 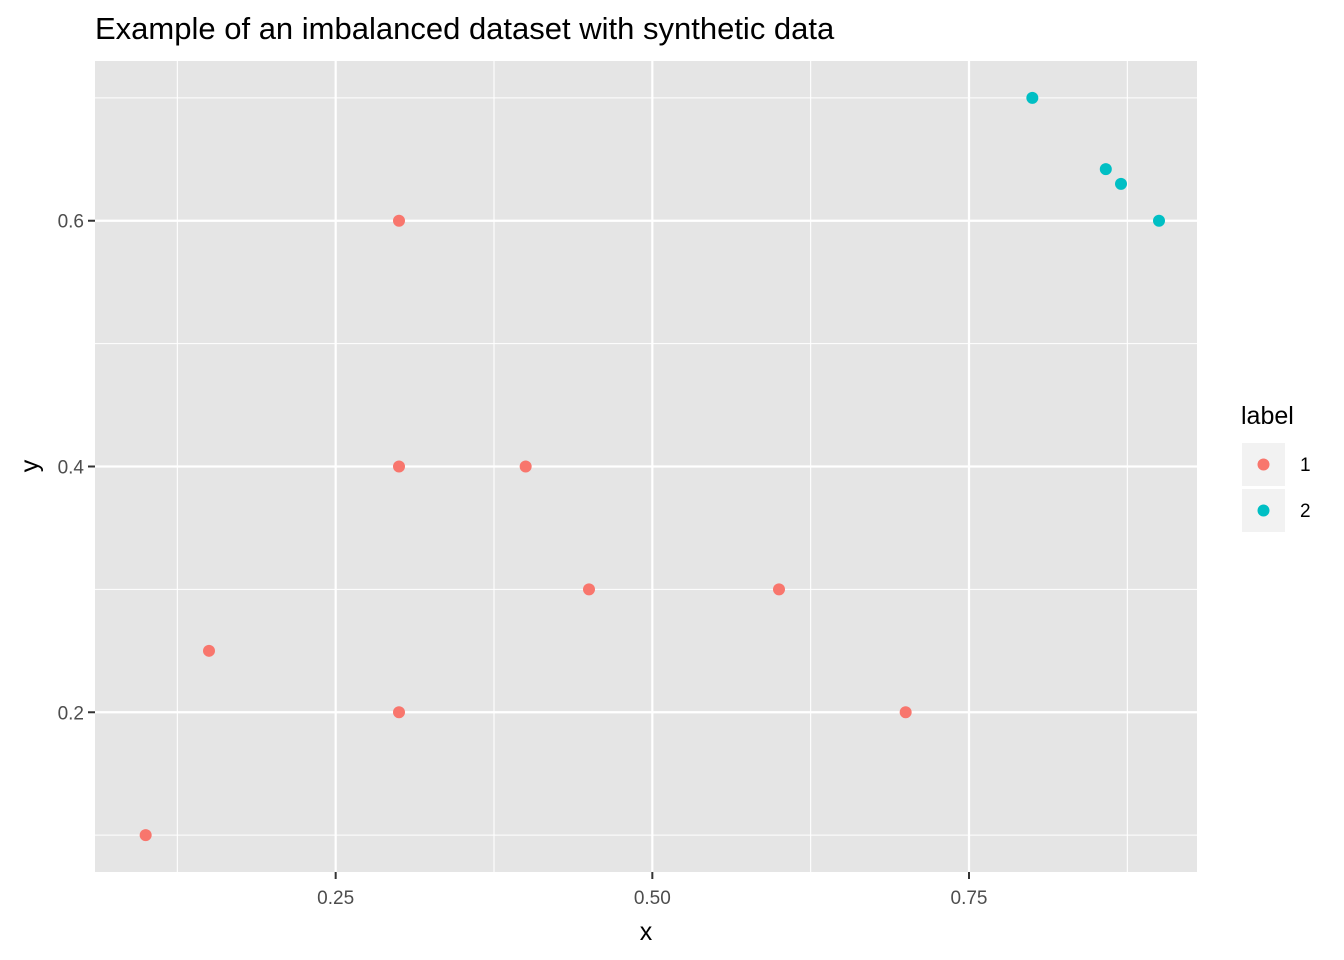 What do you see at coordinates (30, 465) in the screenshot?
I see `y-axis-title: y` at bounding box center [30, 465].